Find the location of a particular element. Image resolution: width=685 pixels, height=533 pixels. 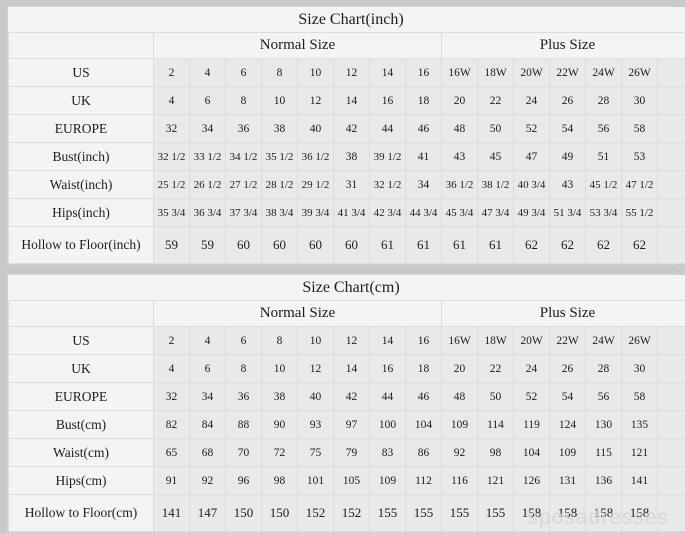

data-cell: 135 is located at coordinates (640, 425).